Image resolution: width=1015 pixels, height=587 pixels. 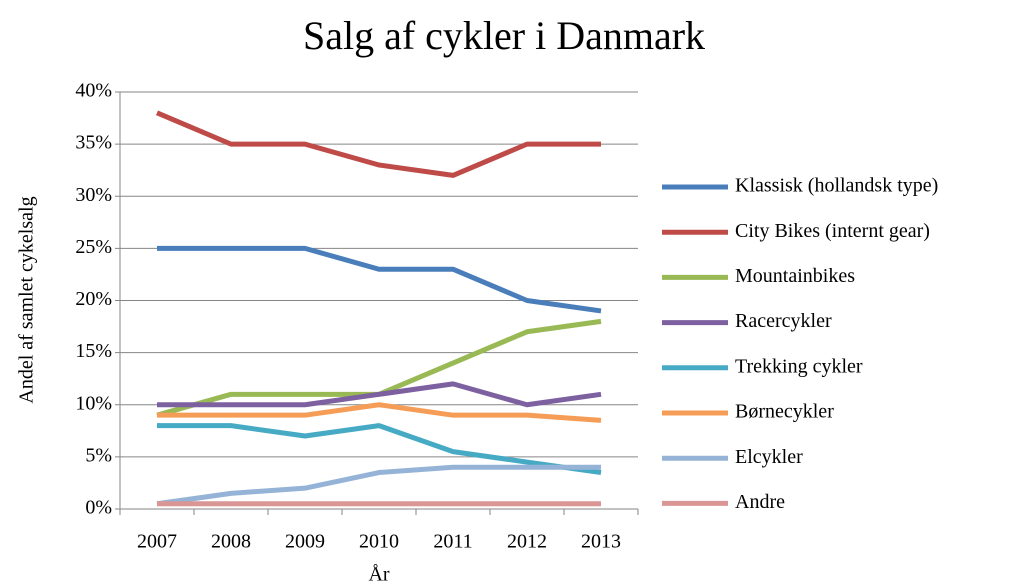 What do you see at coordinates (760, 502) in the screenshot?
I see `legend-label: Andre` at bounding box center [760, 502].